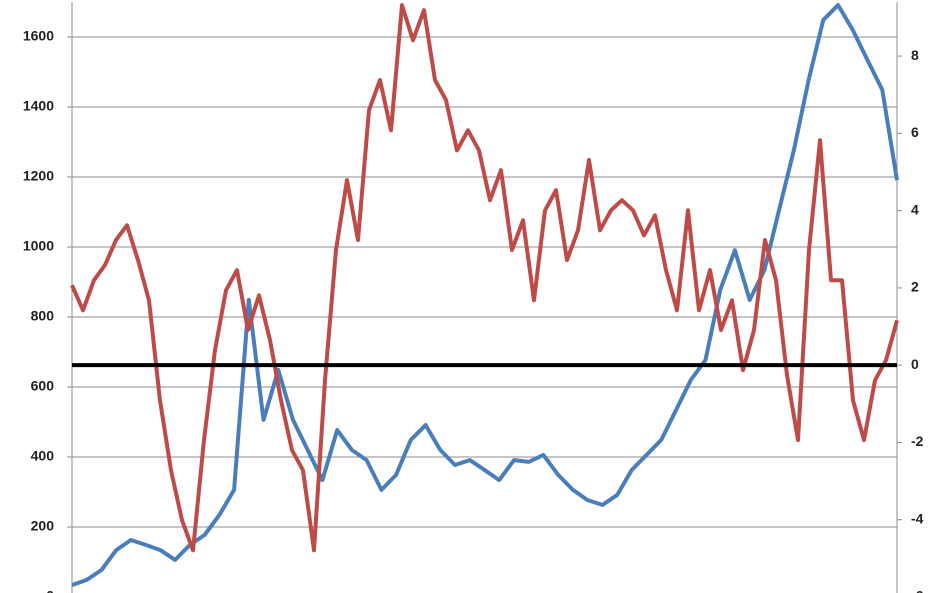  What do you see at coordinates (50, 590) in the screenshot?
I see `y-tick-label: 0` at bounding box center [50, 590].